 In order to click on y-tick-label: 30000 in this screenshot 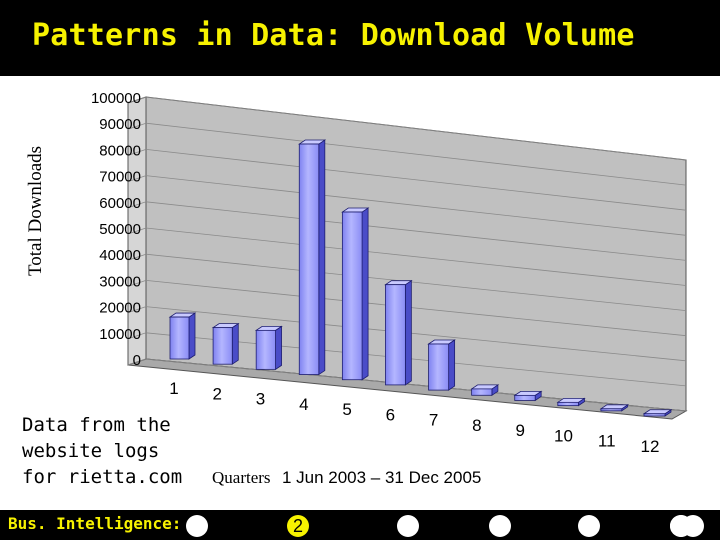, I will do `click(120, 281)`.